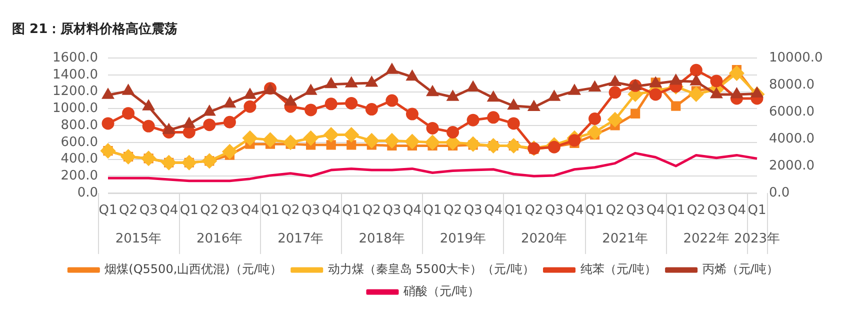  What do you see at coordinates (79, 176) in the screenshot?
I see `y-tick-label: 200.0` at bounding box center [79, 176].